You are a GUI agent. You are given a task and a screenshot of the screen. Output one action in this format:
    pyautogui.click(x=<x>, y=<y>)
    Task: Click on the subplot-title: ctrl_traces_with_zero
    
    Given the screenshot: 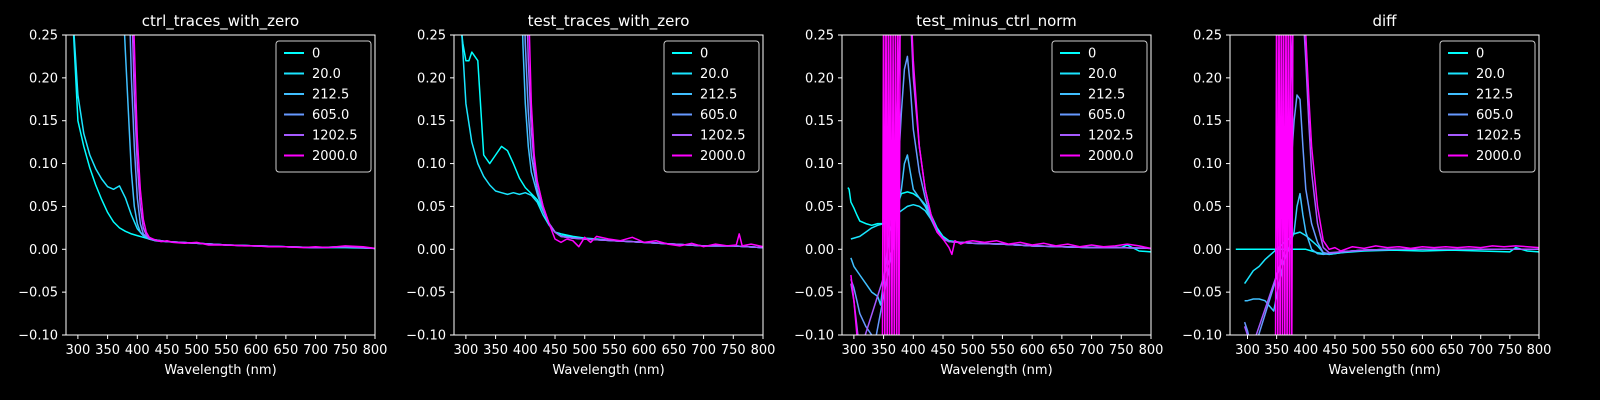 What is the action you would take?
    pyautogui.click(x=220, y=21)
    